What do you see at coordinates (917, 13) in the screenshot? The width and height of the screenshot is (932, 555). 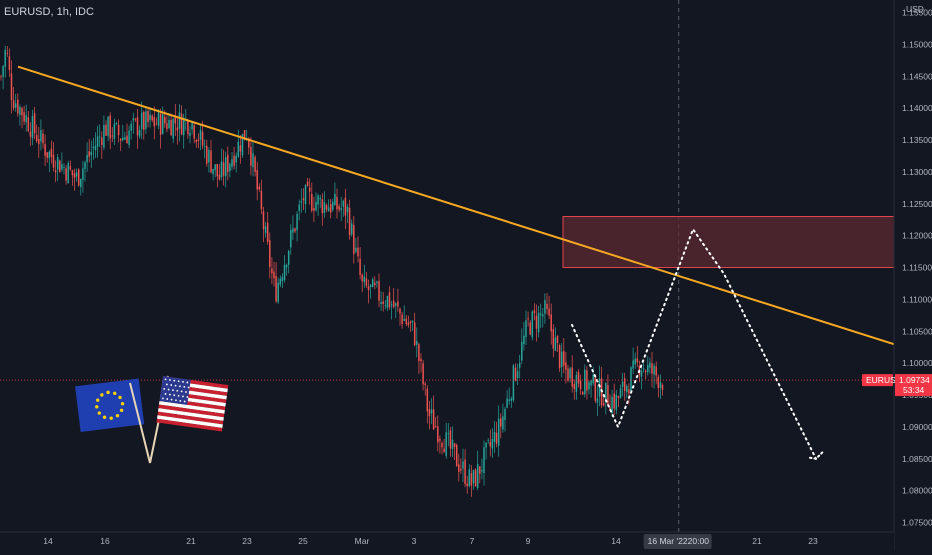 I see `price-tick-label: 1.15500` at bounding box center [917, 13].